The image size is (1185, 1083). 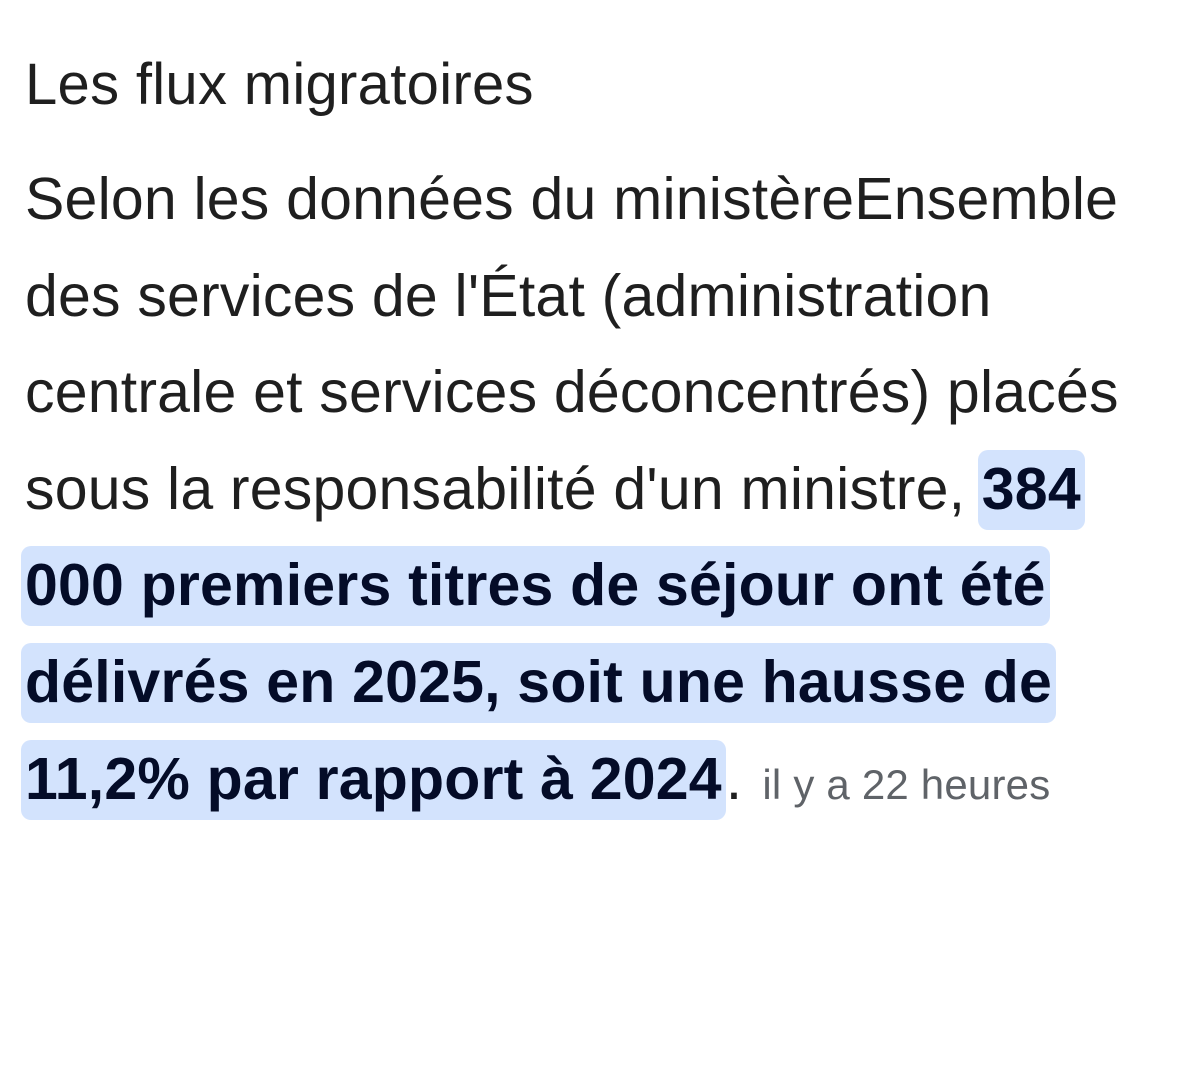 I want to click on snippet-trailing-punctuation: ., so click(x=734, y=778).